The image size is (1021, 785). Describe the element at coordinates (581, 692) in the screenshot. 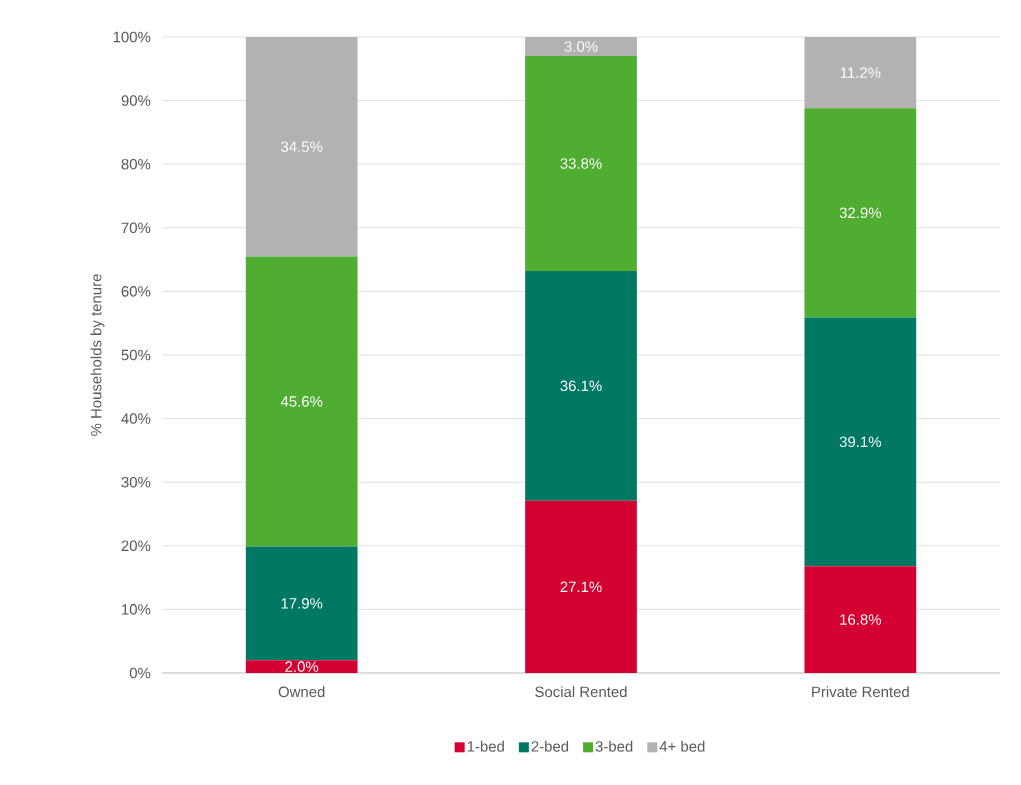

I see `x-tick-label: Social Rented` at that location.